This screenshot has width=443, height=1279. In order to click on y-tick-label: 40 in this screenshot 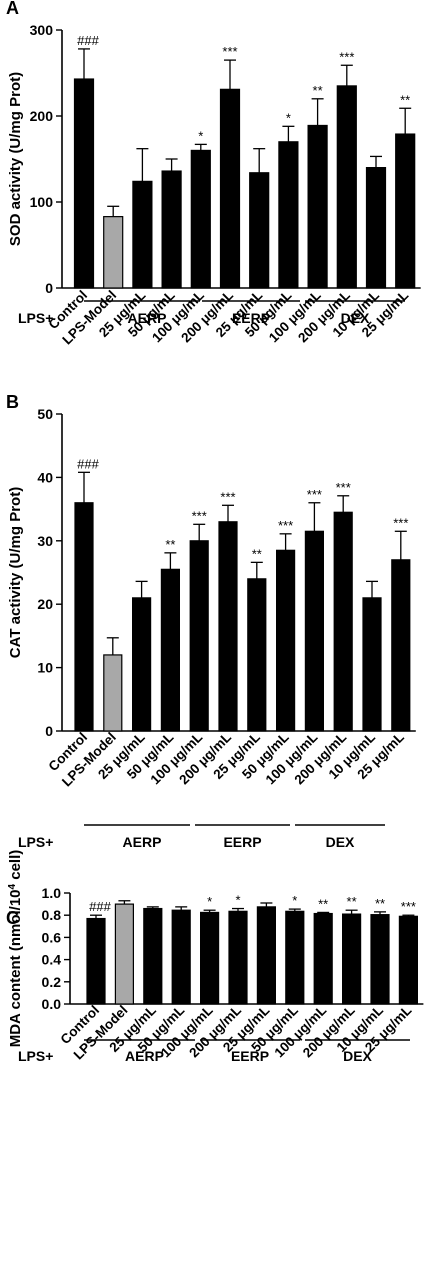, I will do `click(45, 477)`.